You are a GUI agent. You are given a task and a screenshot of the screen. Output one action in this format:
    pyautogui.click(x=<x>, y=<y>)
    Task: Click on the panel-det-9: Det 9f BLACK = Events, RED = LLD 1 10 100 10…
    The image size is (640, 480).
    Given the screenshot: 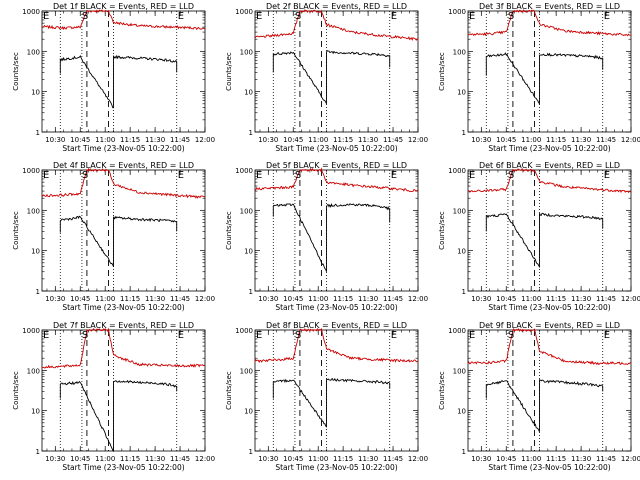 What is the action you would take?
    pyautogui.click(x=539, y=396)
    